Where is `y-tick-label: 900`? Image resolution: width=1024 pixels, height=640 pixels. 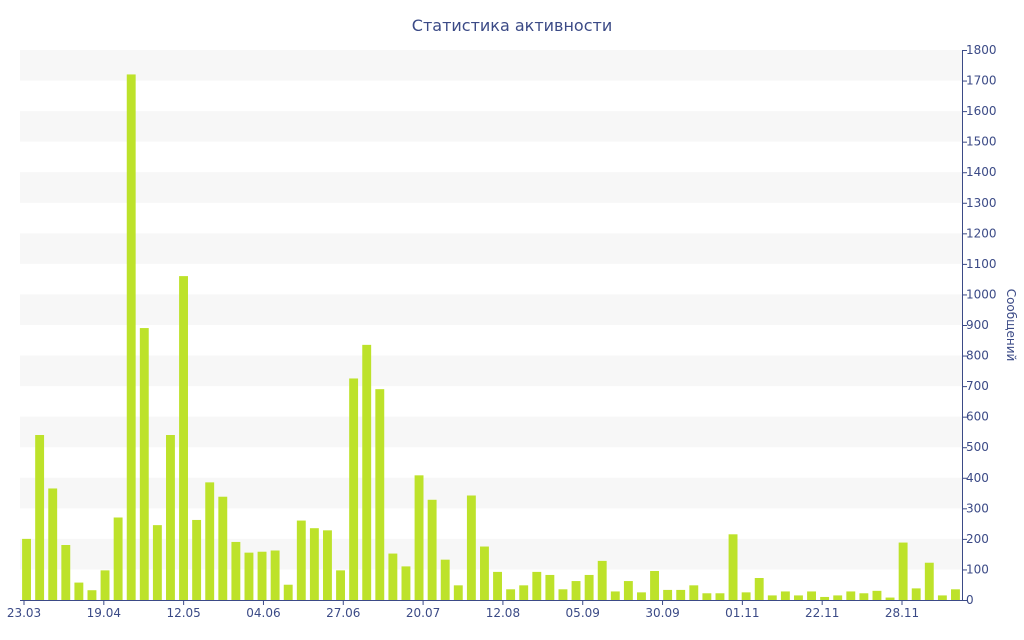
y-tick-label: 900 is located at coordinates (977, 325).